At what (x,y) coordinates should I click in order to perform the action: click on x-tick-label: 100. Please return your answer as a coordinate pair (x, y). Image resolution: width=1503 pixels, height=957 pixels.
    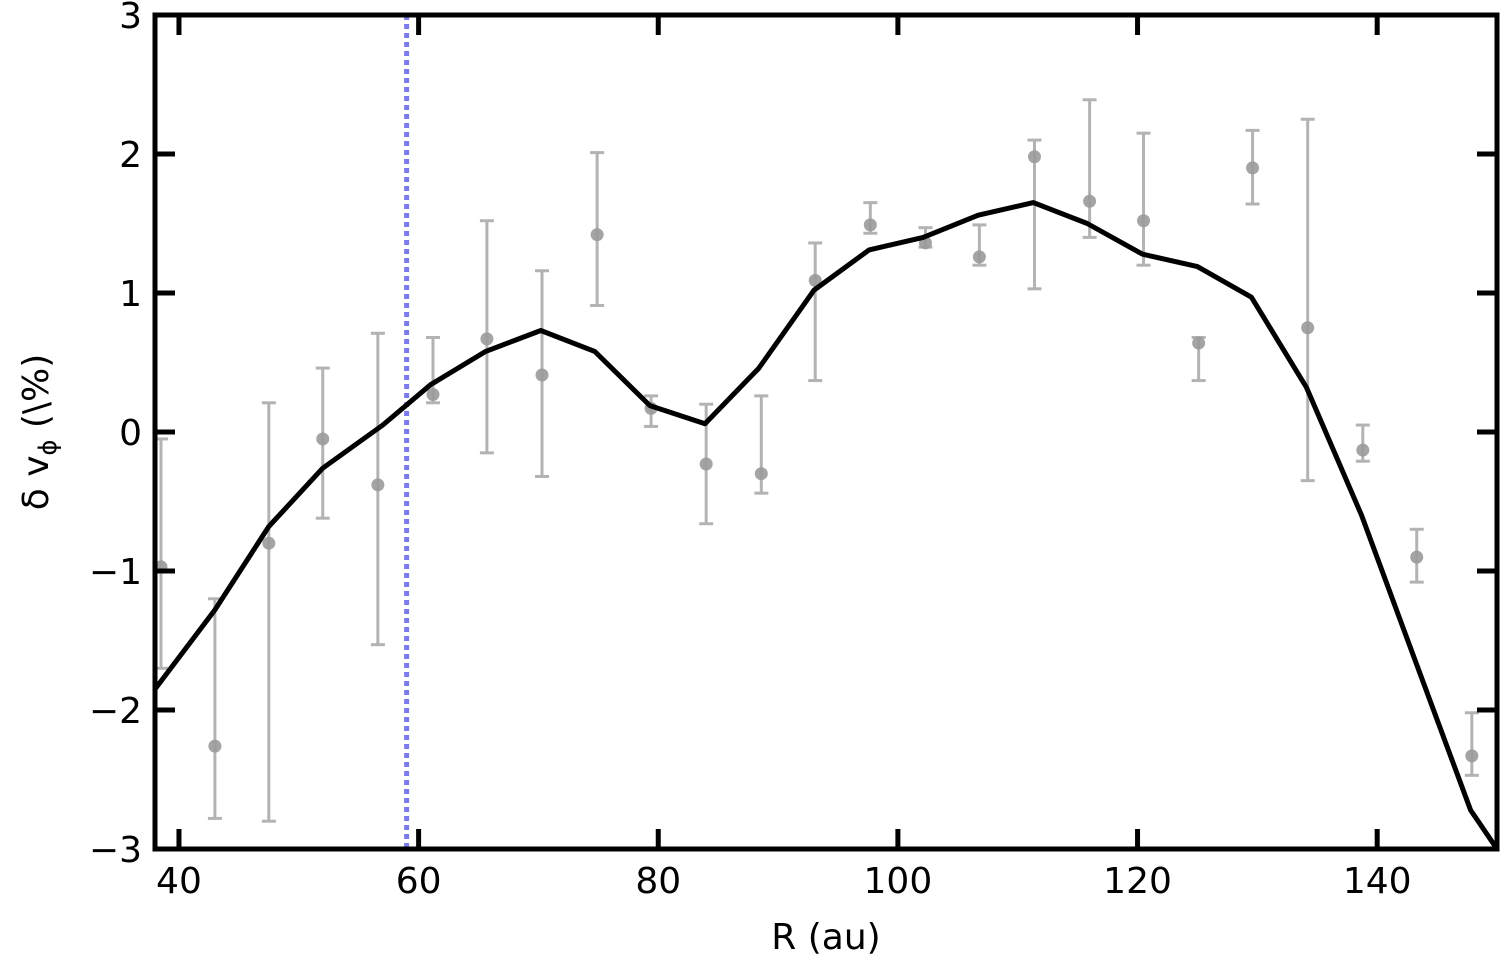
    Looking at the image, I should click on (898, 881).